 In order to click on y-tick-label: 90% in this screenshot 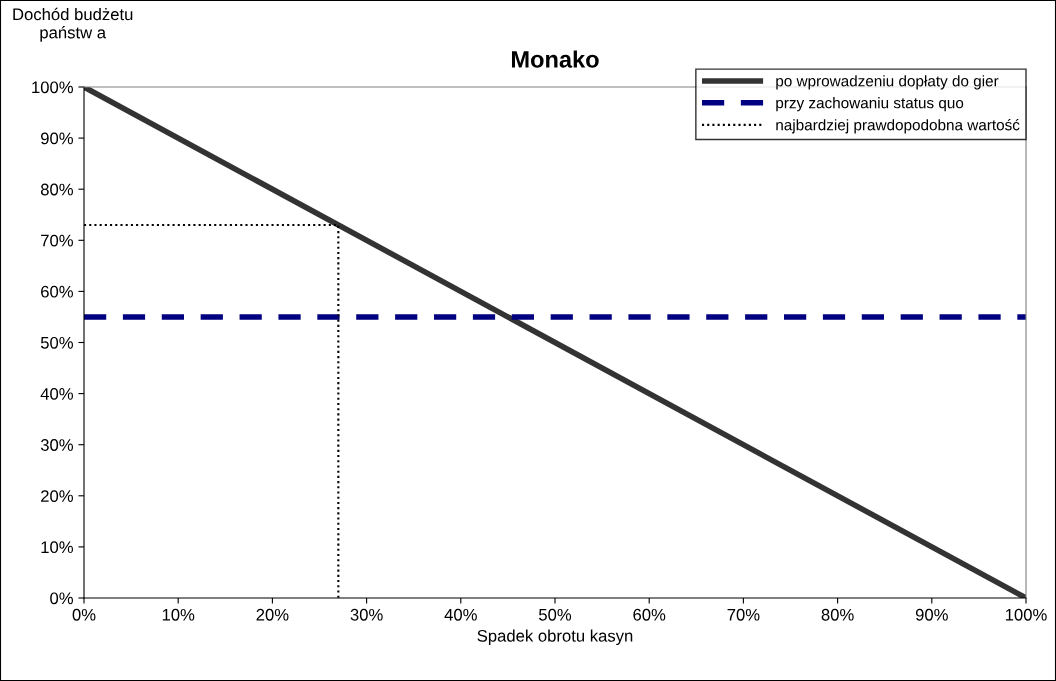, I will do `click(57, 138)`.